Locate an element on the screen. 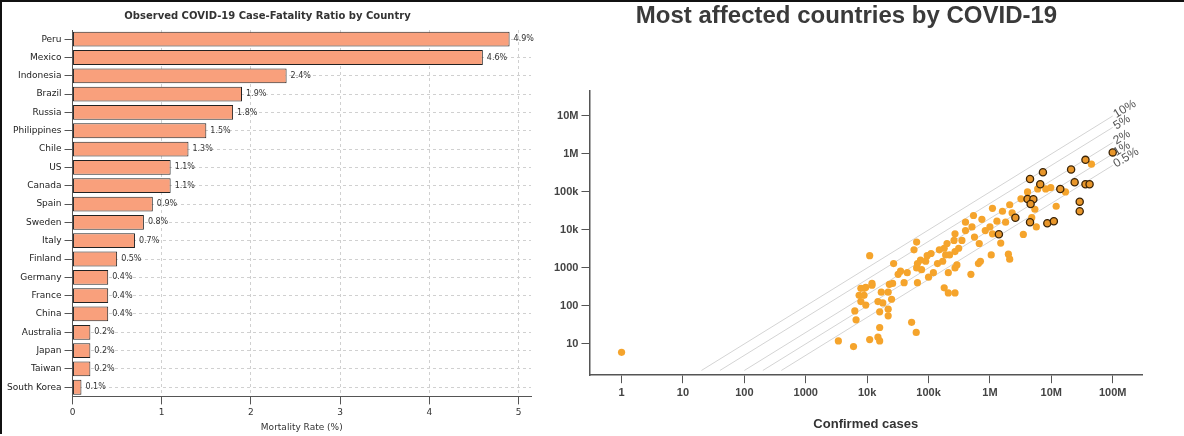  data-label: 0.8% is located at coordinates (158, 222).